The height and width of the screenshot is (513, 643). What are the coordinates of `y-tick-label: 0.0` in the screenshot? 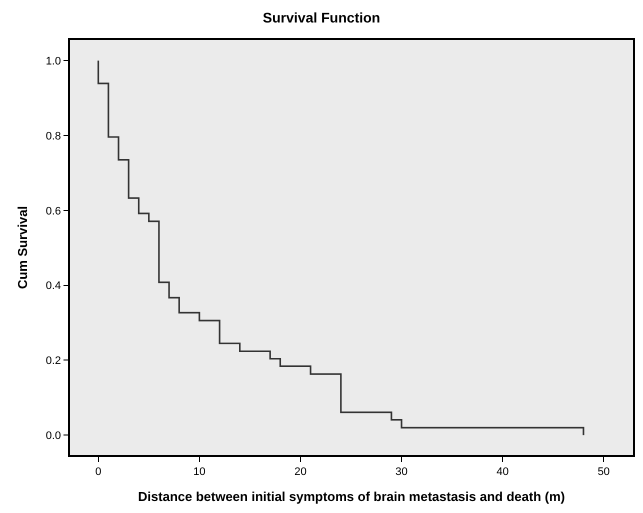 It's located at (54, 436).